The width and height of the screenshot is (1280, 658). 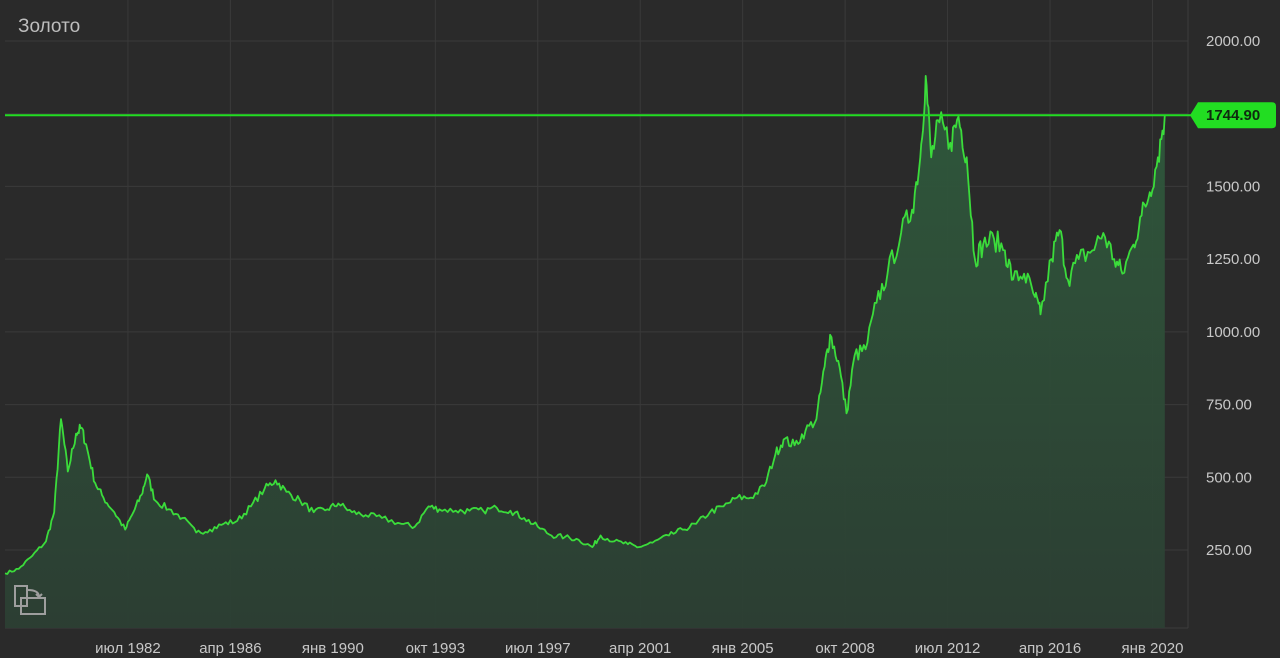 What do you see at coordinates (1233, 41) in the screenshot?
I see `y-tick-label: 2000.00` at bounding box center [1233, 41].